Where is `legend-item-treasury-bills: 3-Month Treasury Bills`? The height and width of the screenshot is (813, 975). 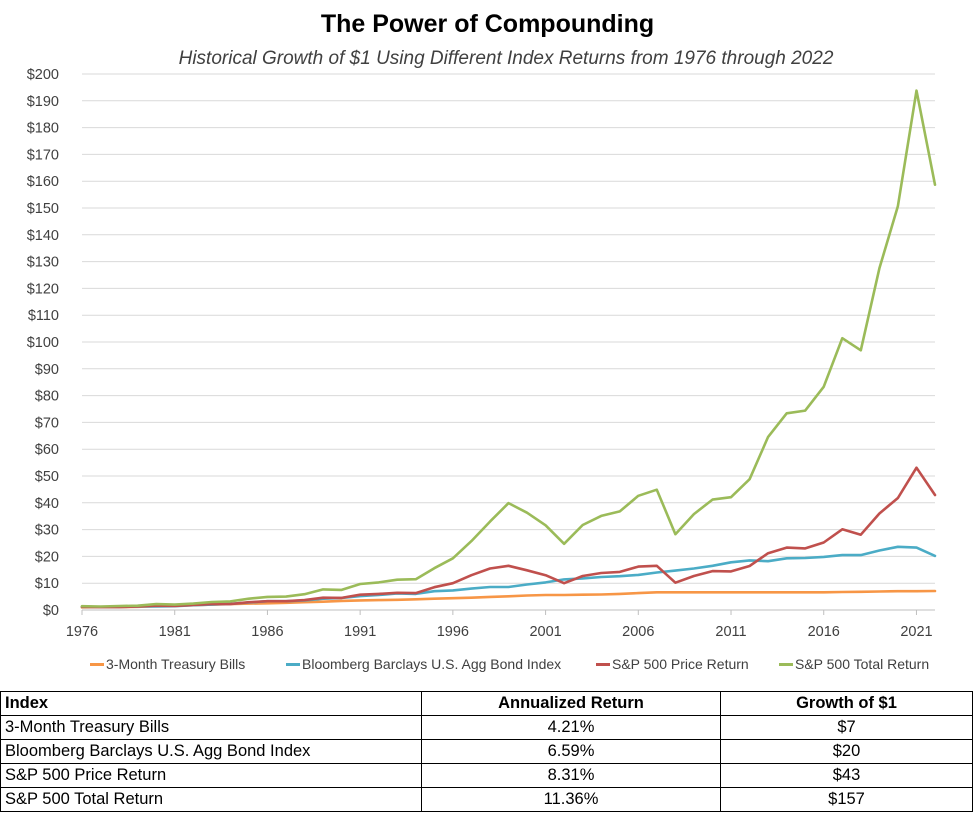
legend-item-treasury-bills: 3-Month Treasury Bills is located at coordinates (167, 664).